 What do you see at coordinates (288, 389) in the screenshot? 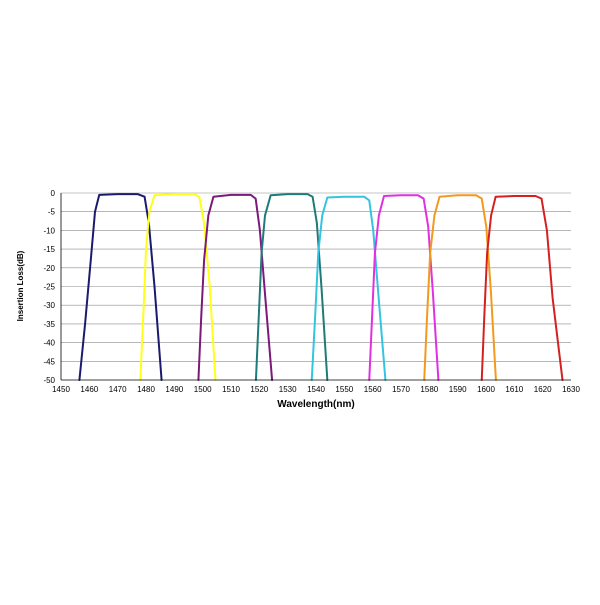
I see `x-tick-label: 1530` at bounding box center [288, 389].